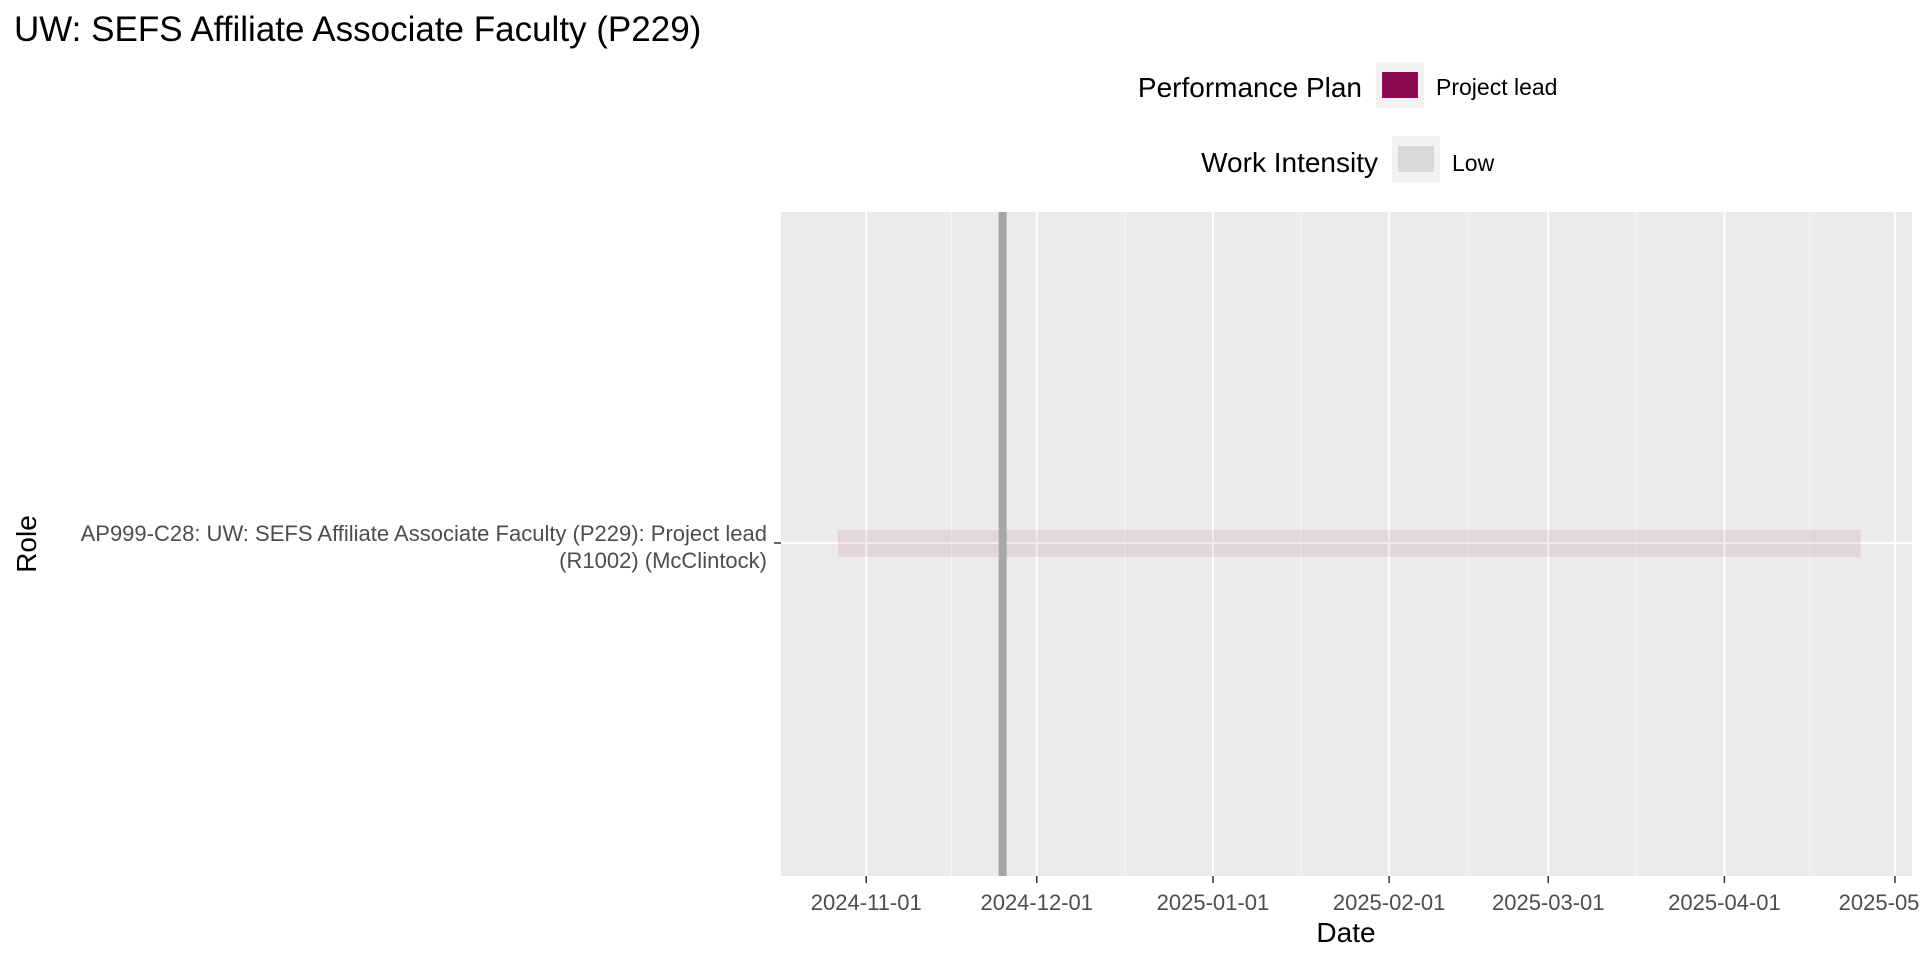 The image size is (1920, 960). Describe the element at coordinates (1250, 87) in the screenshot. I see `legend-performance-plan-title: Performance Plan` at that location.